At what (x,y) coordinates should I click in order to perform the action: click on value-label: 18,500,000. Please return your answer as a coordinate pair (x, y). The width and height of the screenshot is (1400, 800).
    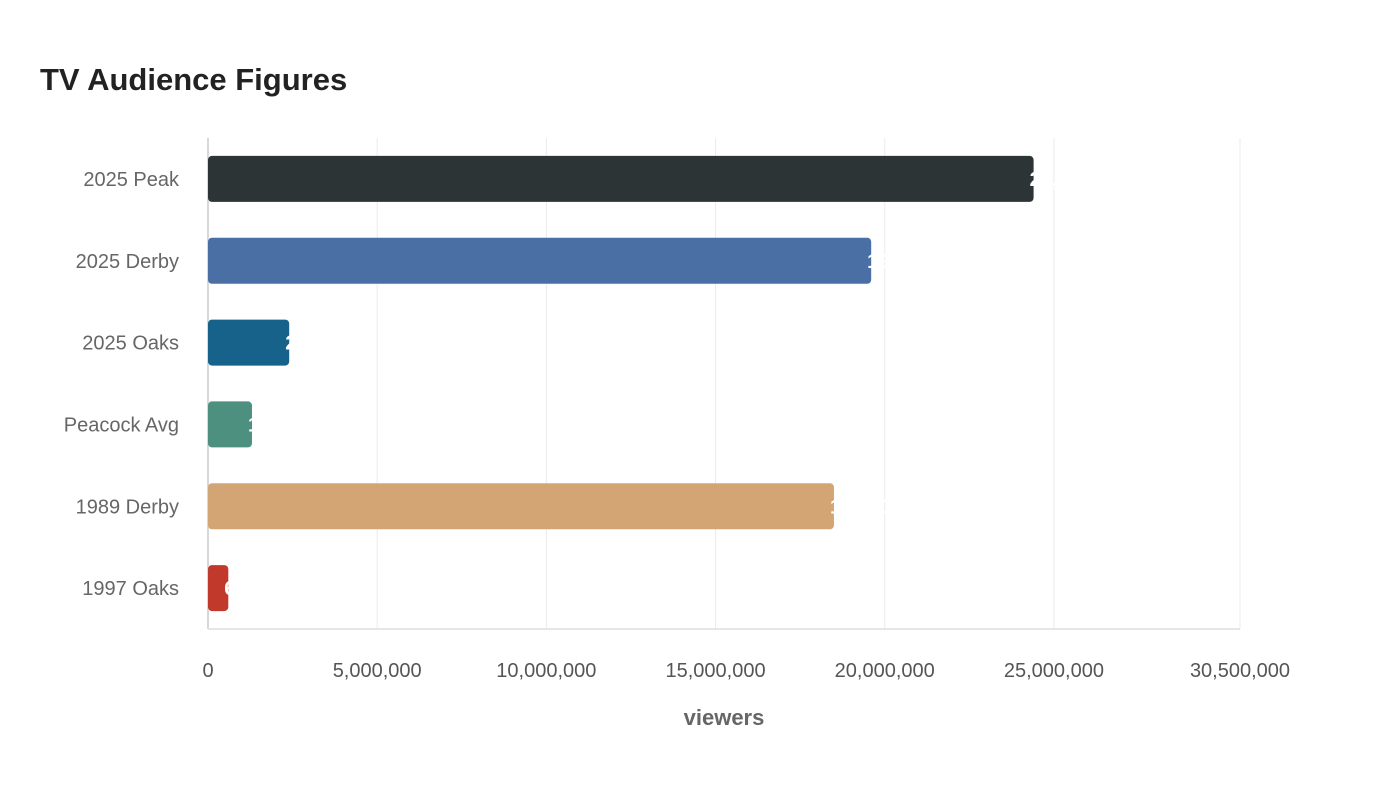
    Looking at the image, I should click on (880, 507).